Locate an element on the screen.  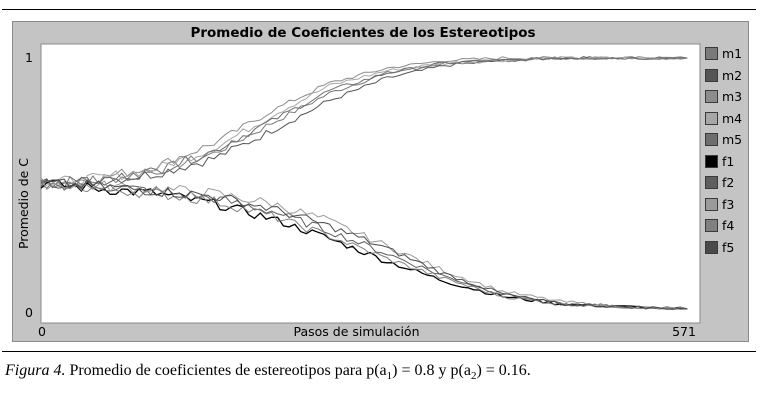
legend-swatch-m1 is located at coordinates (711, 53).